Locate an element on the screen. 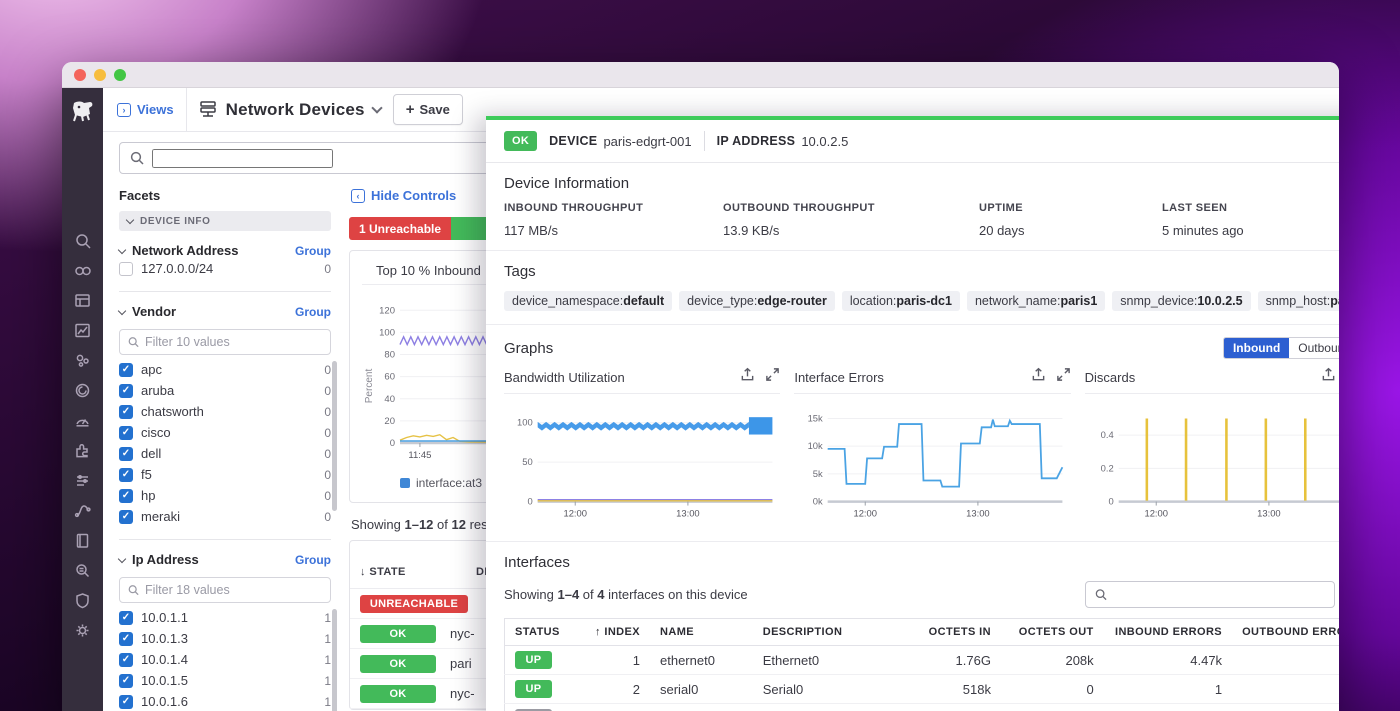 The height and width of the screenshot is (711, 1400). interfaces-search-field is located at coordinates (1219, 594).